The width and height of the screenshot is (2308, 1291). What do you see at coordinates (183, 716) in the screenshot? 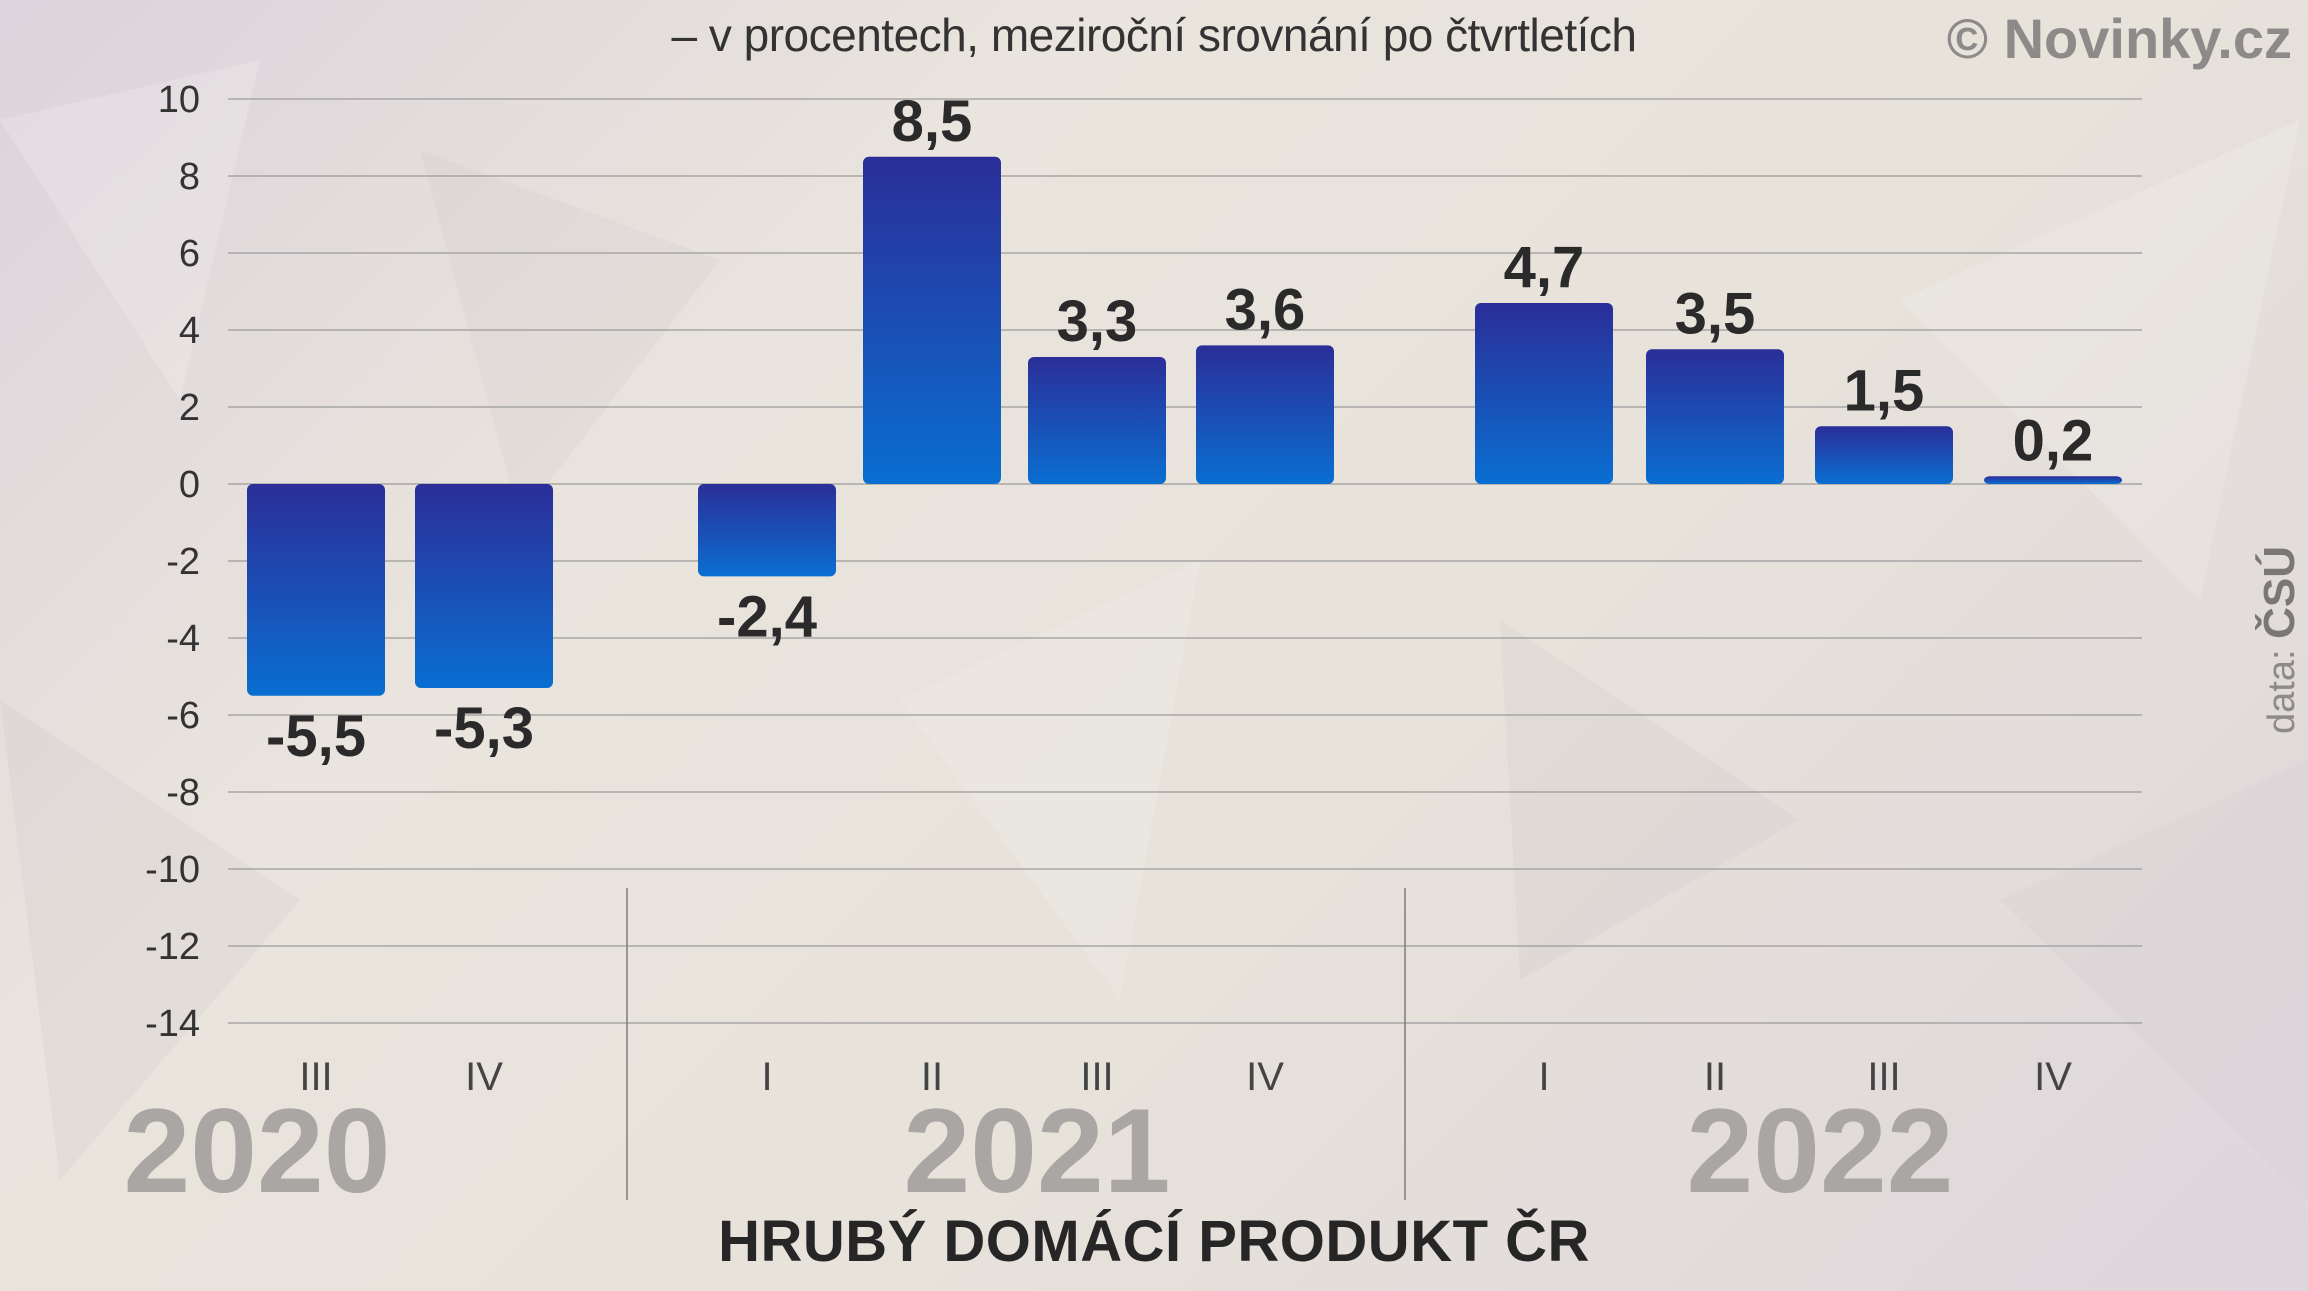
I see `y-tick-label: -6` at bounding box center [183, 716].